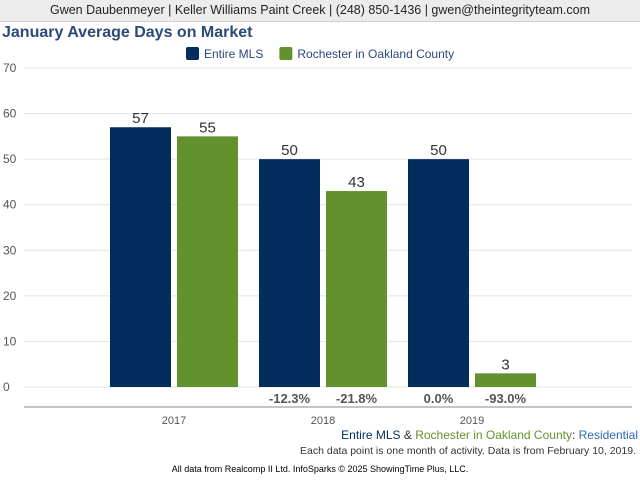 This screenshot has width=640, height=480. What do you see at coordinates (10, 341) in the screenshot?
I see `y-tick-label: 10` at bounding box center [10, 341].